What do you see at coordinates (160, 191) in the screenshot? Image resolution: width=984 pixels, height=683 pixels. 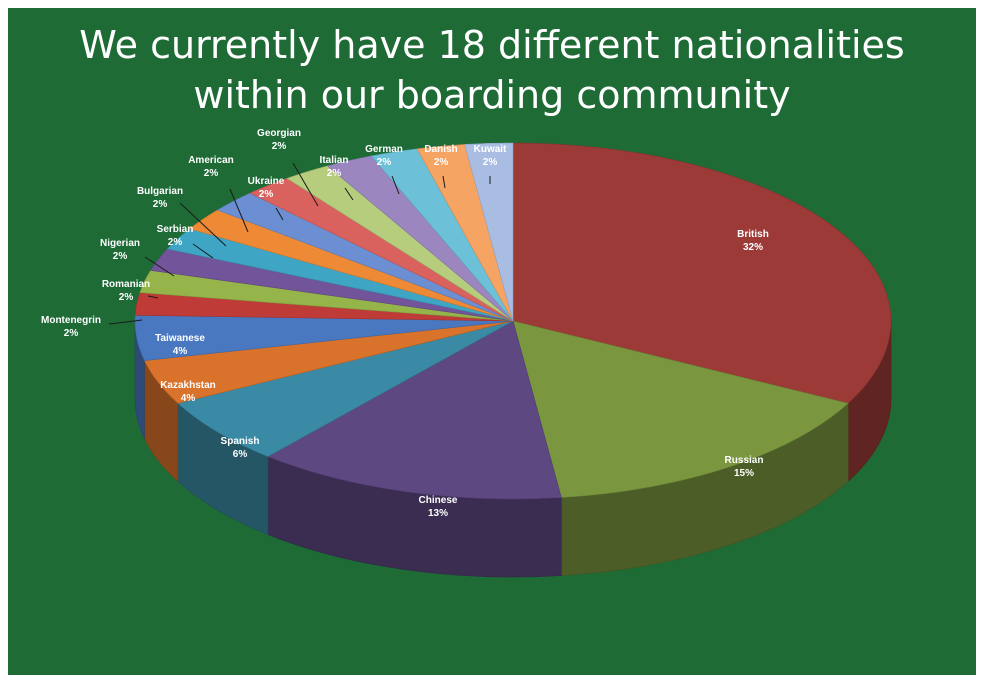 I see `label-bulgarian: Bulgarian` at bounding box center [160, 191].